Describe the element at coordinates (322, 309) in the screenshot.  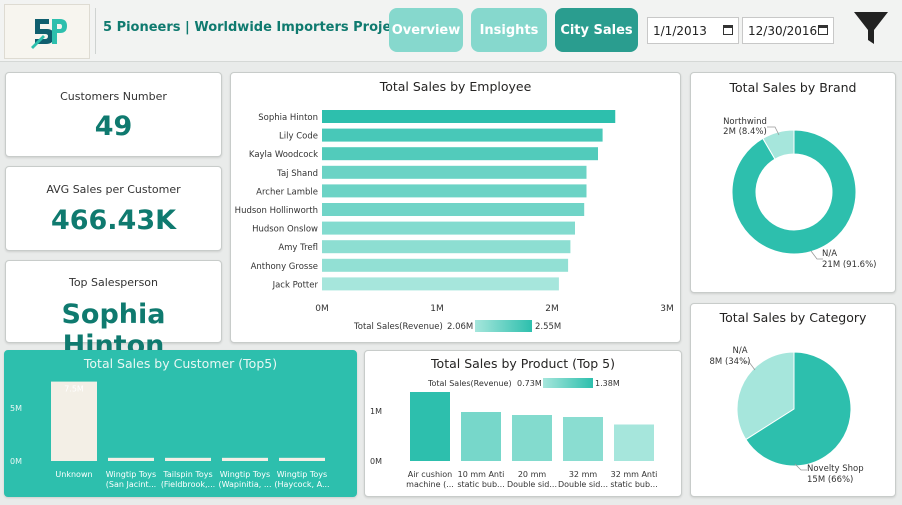
I see `employee-x-tick-label: 0M` at that location.